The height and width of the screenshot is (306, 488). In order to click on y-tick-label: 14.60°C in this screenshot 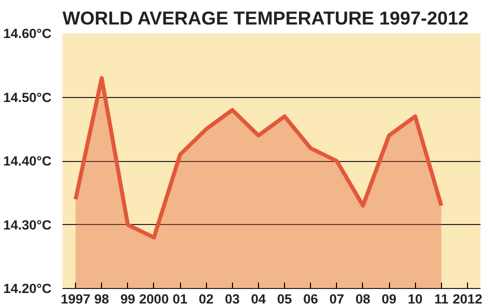, I will do `click(27, 33)`.